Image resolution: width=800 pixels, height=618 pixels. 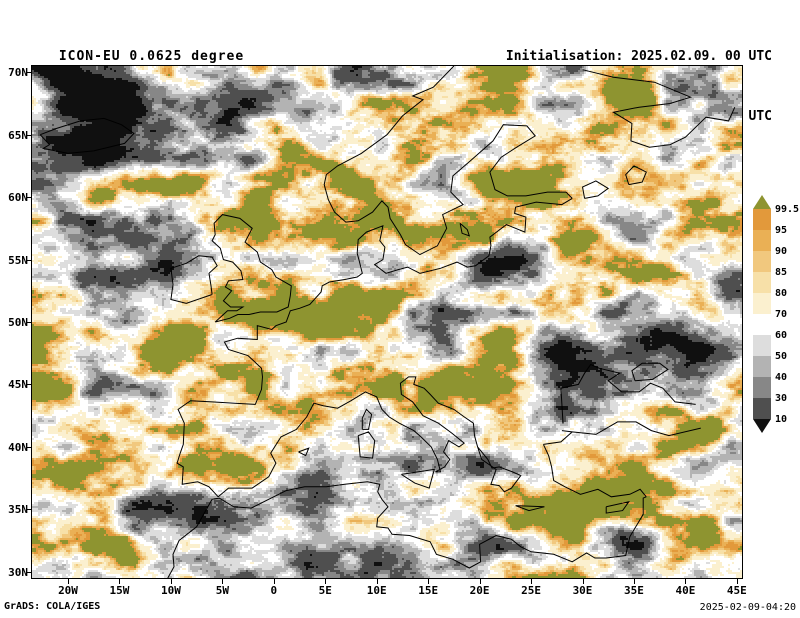 I want to click on lat-label-50N: 50N, so click(x=18, y=322).